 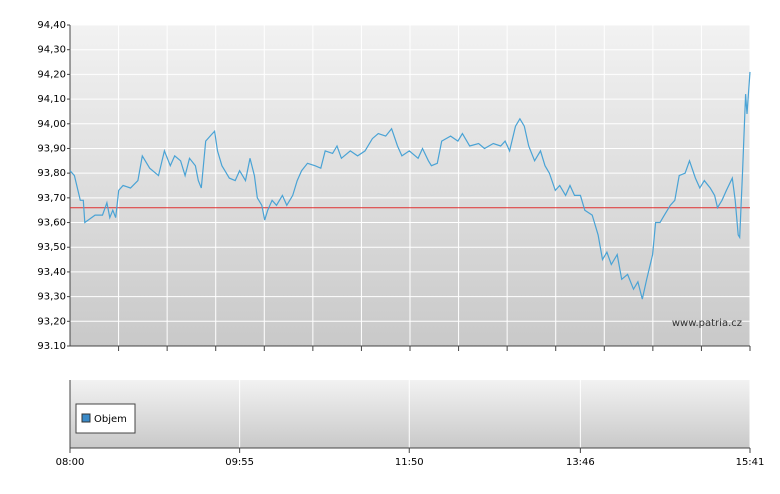 What do you see at coordinates (410, 414) in the screenshot?
I see `volume-panel` at bounding box center [410, 414].